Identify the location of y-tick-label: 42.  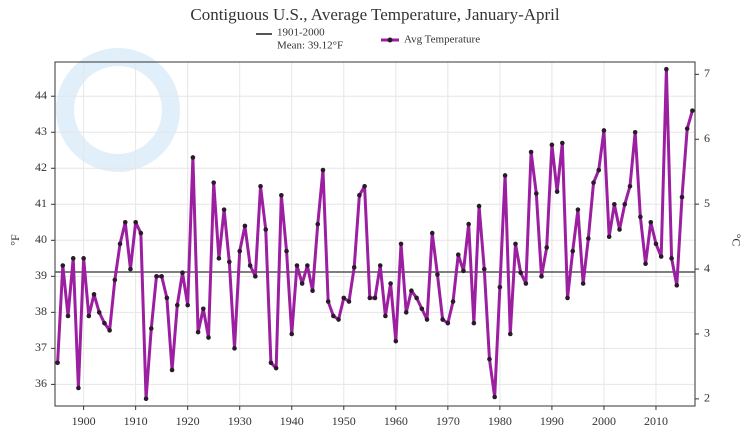
(41, 167).